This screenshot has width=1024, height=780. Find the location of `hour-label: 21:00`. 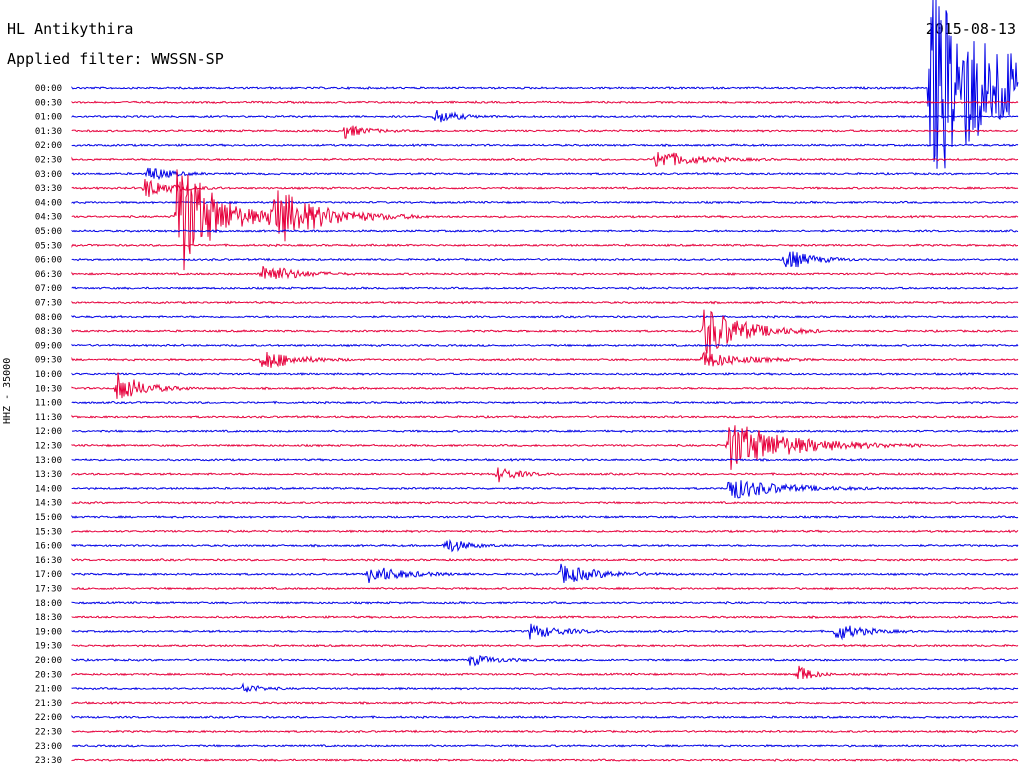

hour-label: 21:00 is located at coordinates (48, 690).